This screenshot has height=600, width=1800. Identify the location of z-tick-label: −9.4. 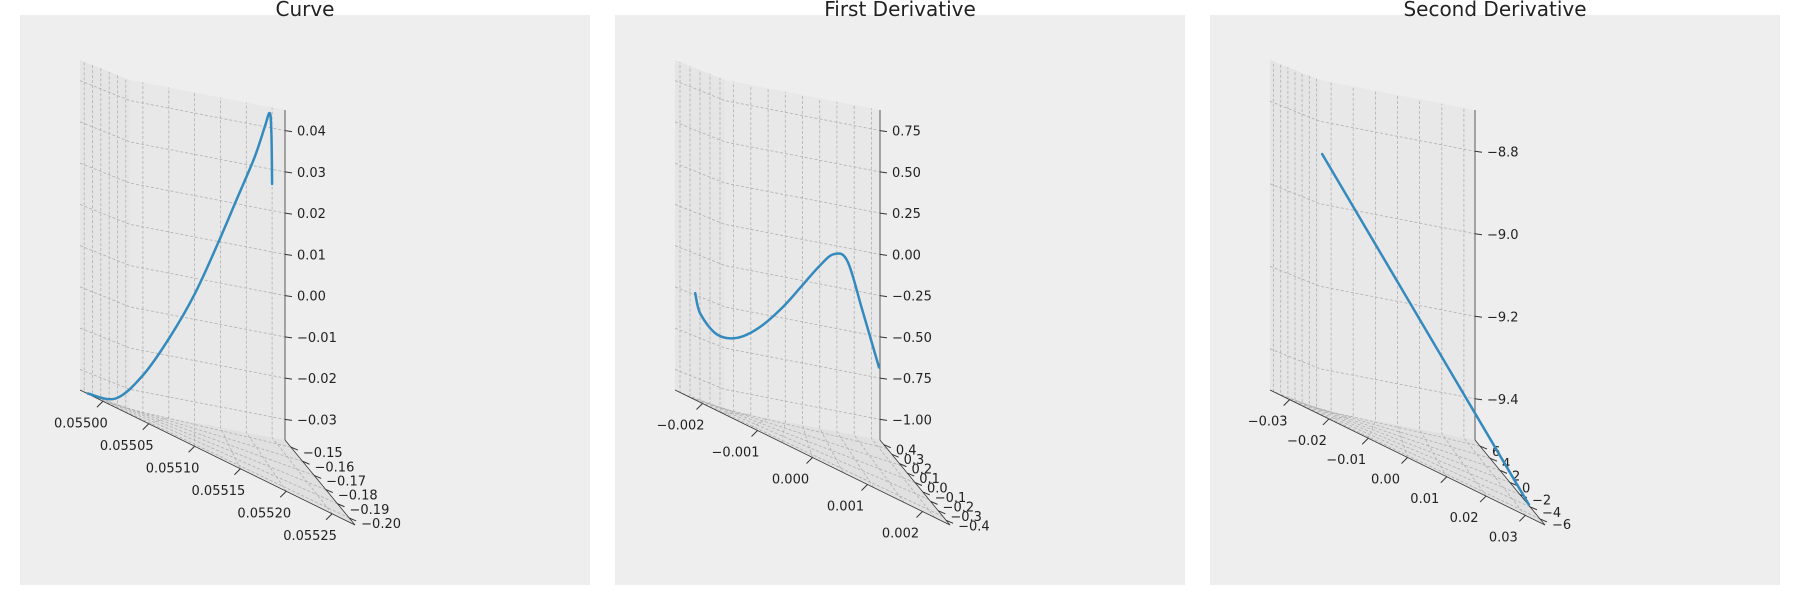
(1503, 400).